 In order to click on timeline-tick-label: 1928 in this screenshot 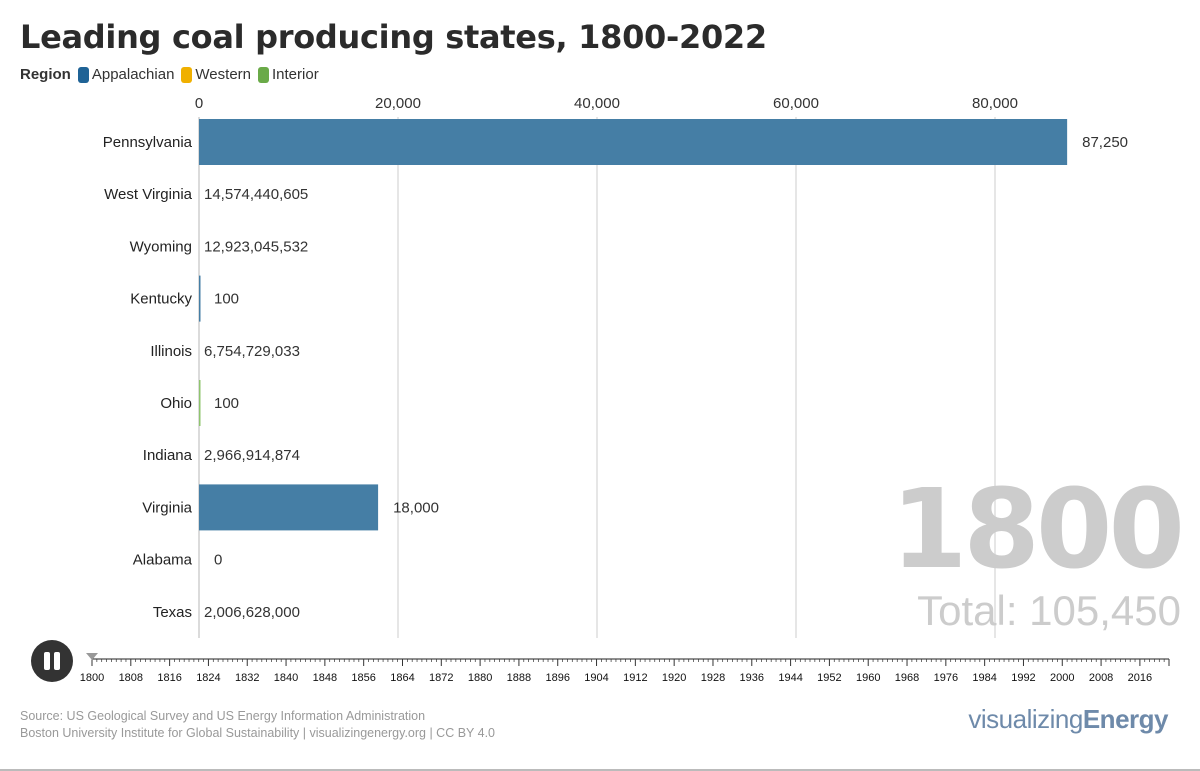, I will do `click(713, 678)`.